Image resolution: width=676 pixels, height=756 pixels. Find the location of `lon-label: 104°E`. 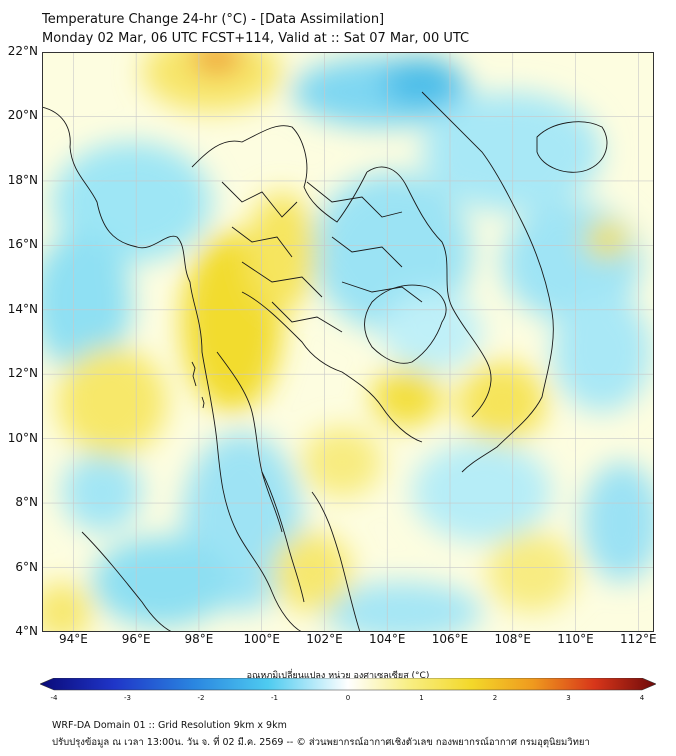

lon-label: 104°E is located at coordinates (387, 639).